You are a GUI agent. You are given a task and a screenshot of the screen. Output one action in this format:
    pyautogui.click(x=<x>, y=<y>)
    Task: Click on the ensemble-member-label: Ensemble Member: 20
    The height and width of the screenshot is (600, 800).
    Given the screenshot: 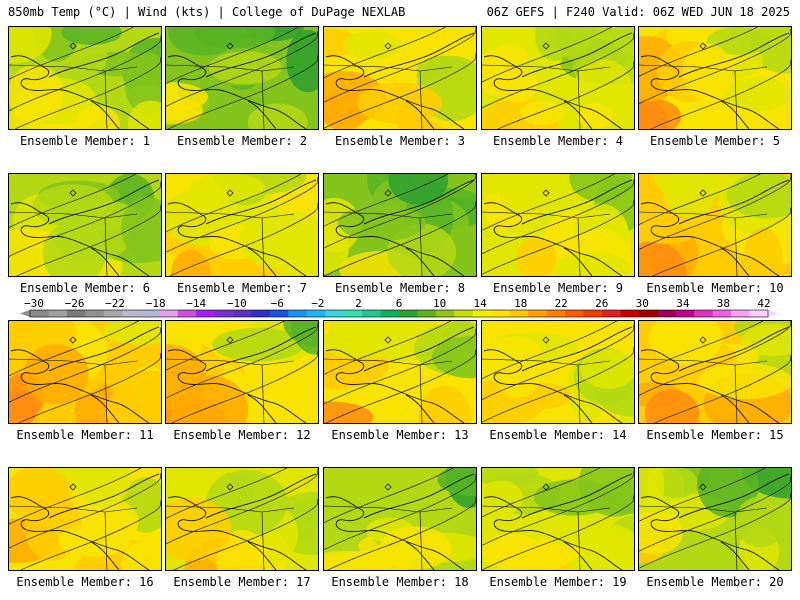 What is the action you would take?
    pyautogui.click(x=715, y=582)
    